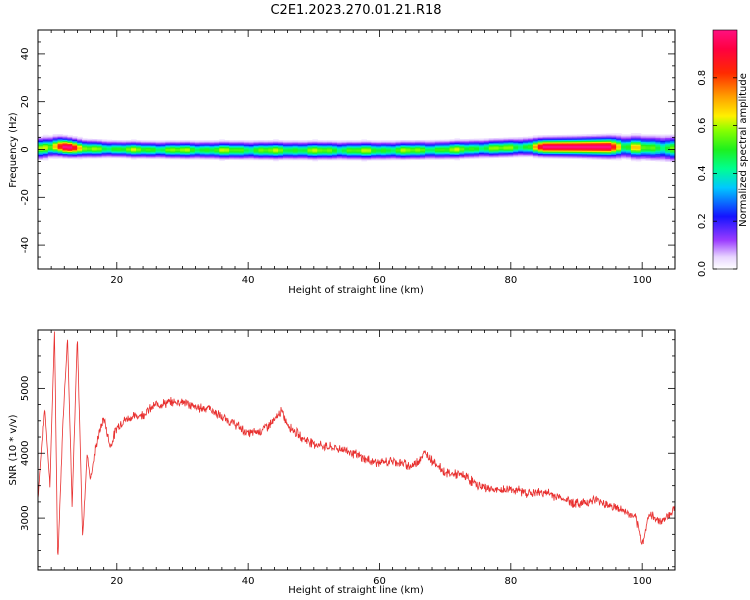  What do you see at coordinates (702, 126) in the screenshot?
I see `colorbar-tick-label: 0.6` at bounding box center [702, 126].